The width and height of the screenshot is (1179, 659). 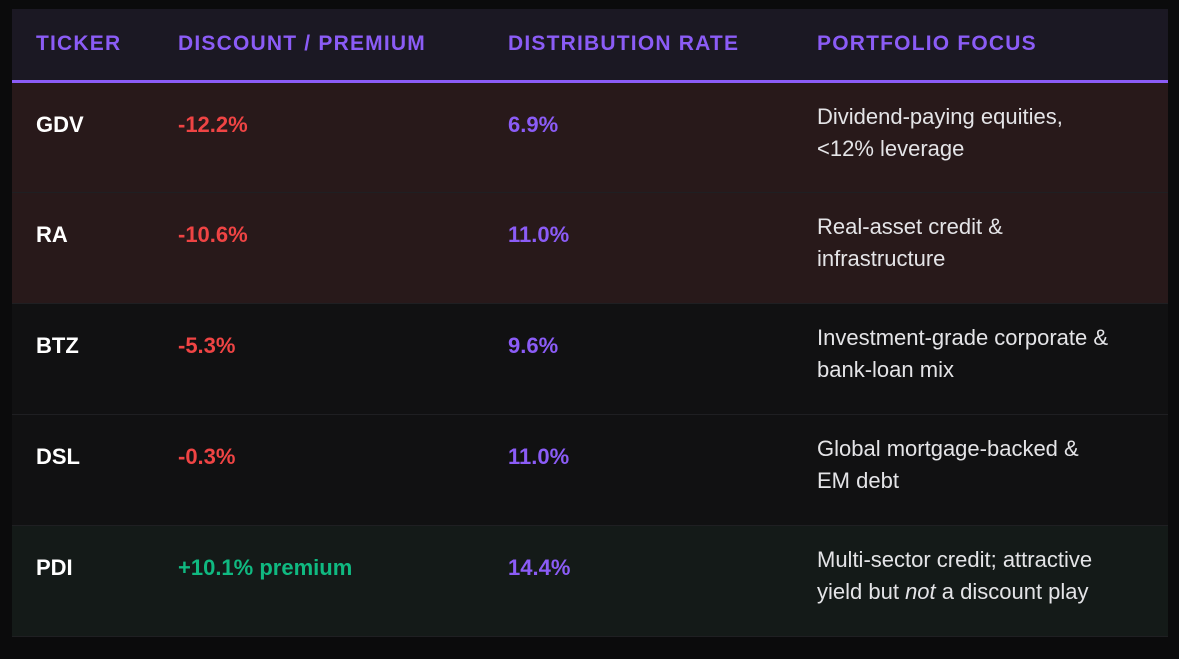 What do you see at coordinates (881, 258) in the screenshot?
I see `focus-line: infrastructure` at bounding box center [881, 258].